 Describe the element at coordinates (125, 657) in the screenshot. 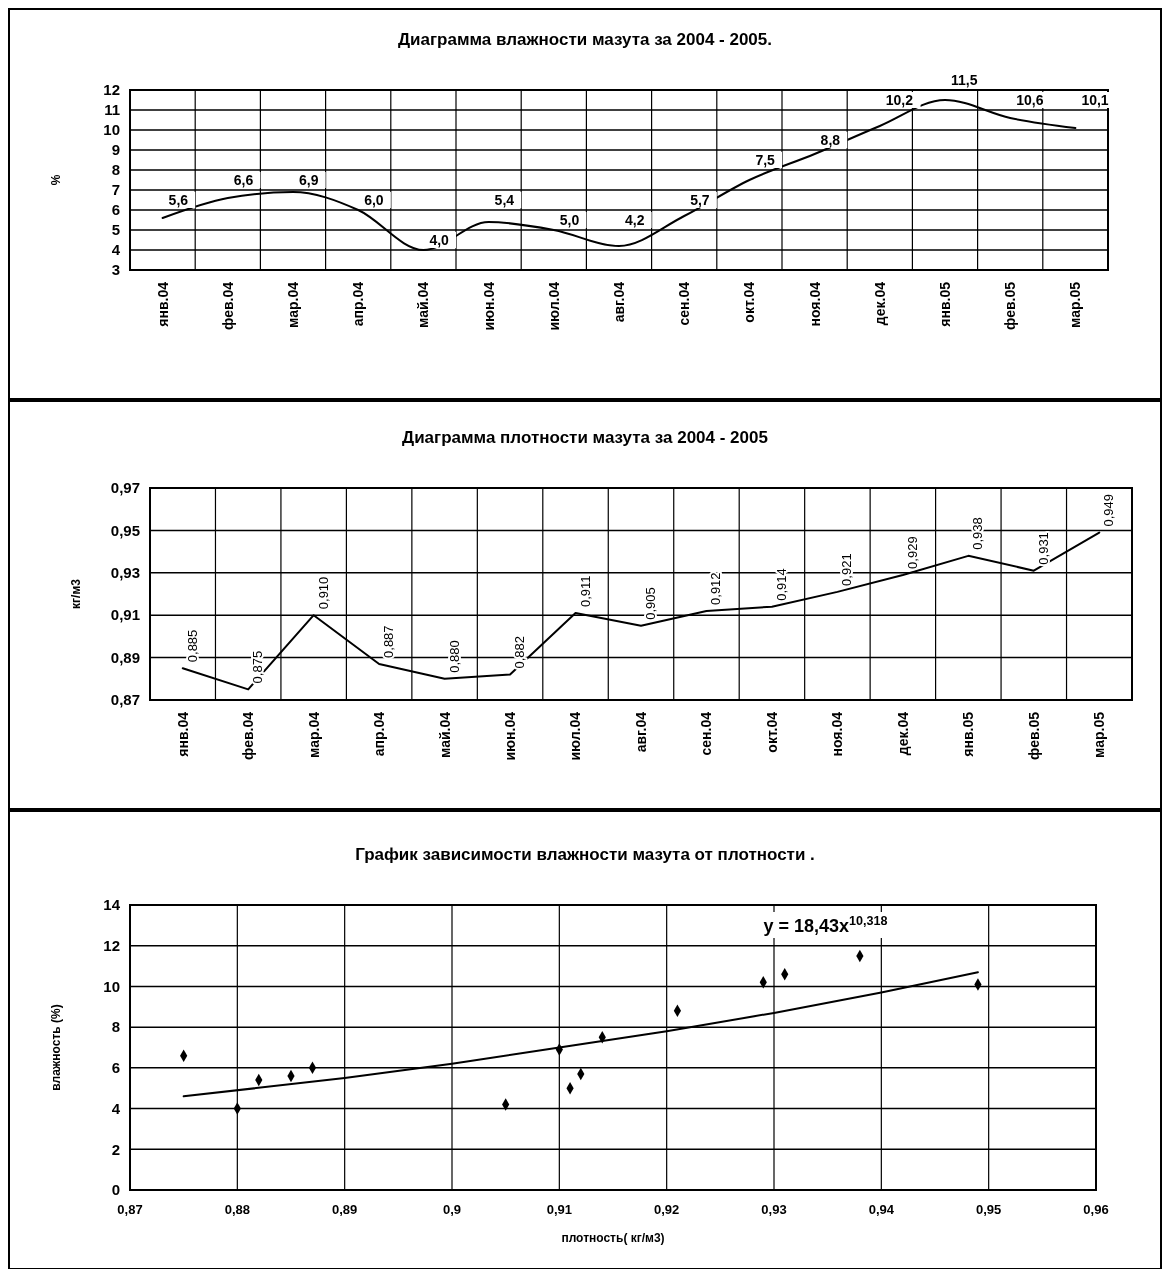

I see `y-tick-label: 0,89` at that location.